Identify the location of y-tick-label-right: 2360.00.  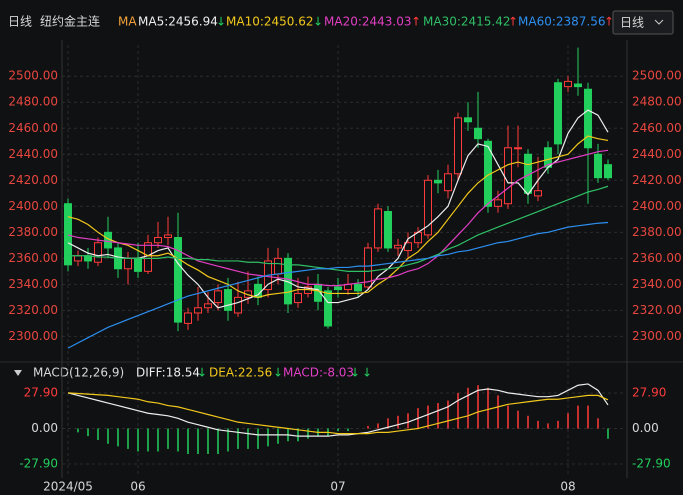
(657, 258).